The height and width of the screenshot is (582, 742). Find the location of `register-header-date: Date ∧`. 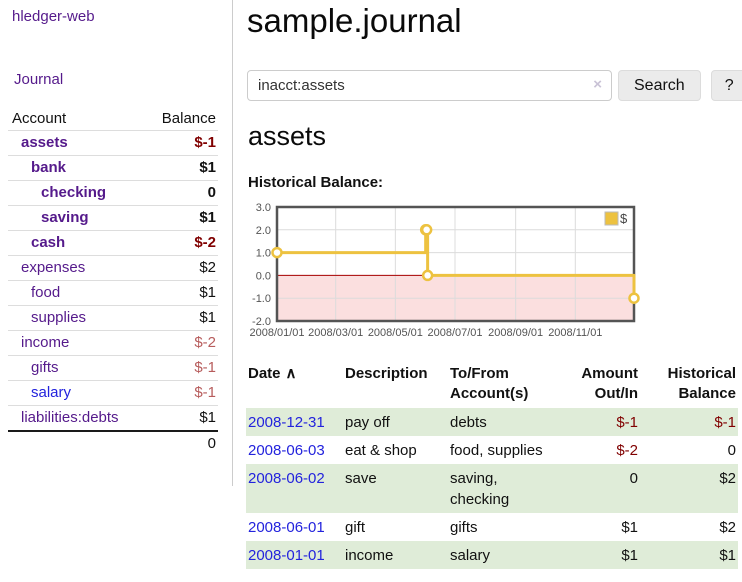

register-header-date: Date ∧ is located at coordinates (272, 373).